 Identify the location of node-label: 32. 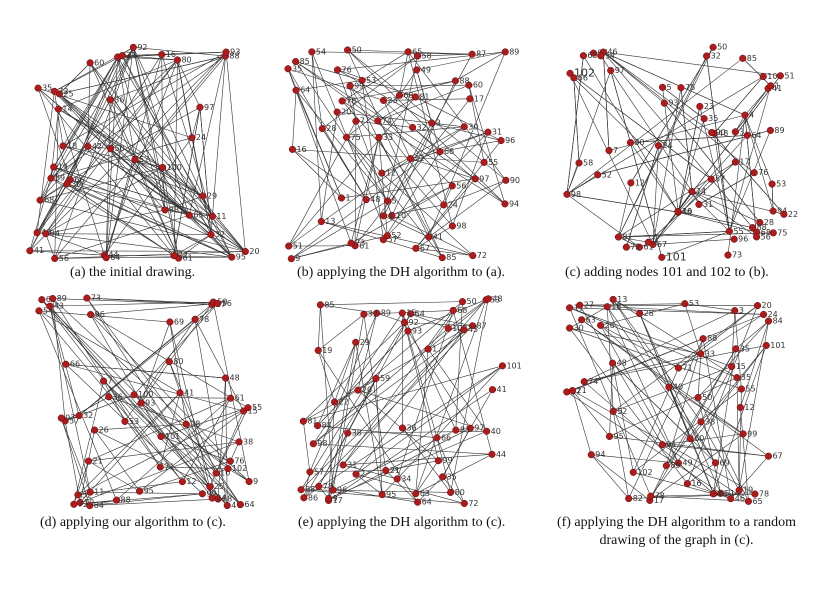
(220, 234).